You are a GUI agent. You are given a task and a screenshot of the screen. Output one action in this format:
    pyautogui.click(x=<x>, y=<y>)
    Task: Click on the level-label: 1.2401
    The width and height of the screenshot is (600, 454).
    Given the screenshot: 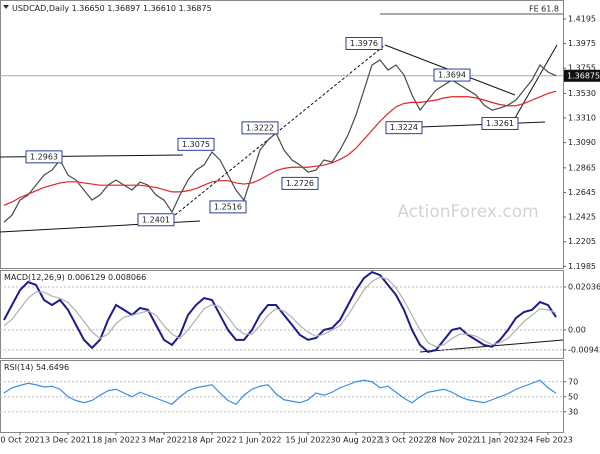 What is the action you would take?
    pyautogui.click(x=156, y=219)
    